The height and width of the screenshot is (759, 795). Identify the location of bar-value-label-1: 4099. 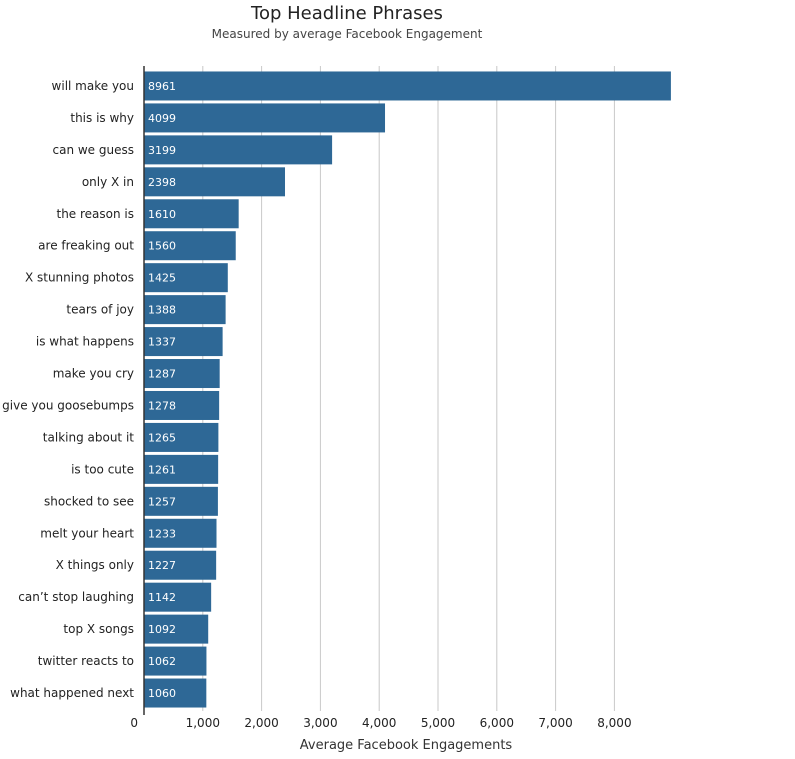
(162, 118).